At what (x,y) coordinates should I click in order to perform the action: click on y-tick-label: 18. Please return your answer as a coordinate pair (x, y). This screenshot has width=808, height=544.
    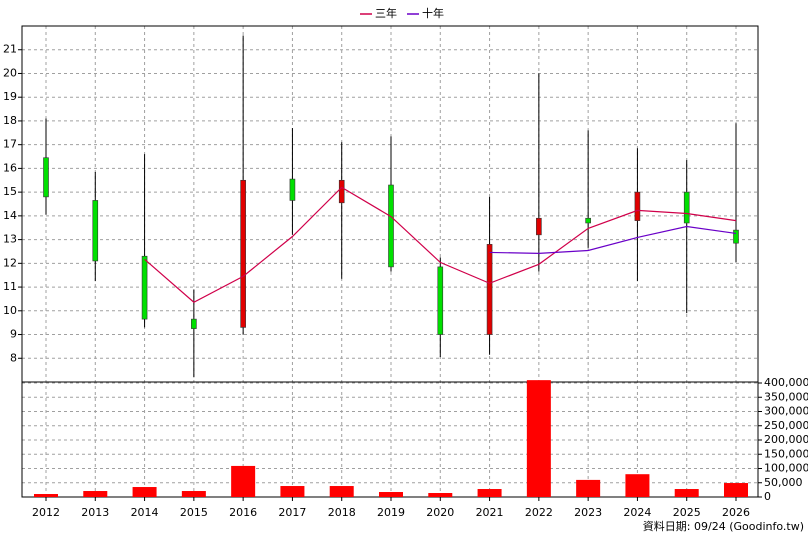
    Looking at the image, I should click on (10, 120).